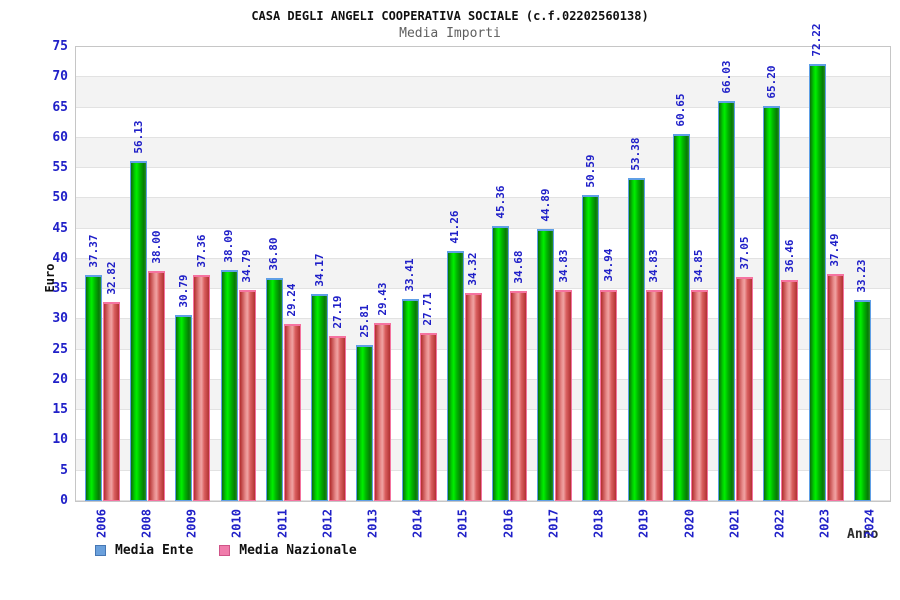 The image size is (900, 600). I want to click on bar-value-label: 34.94, so click(608, 265).